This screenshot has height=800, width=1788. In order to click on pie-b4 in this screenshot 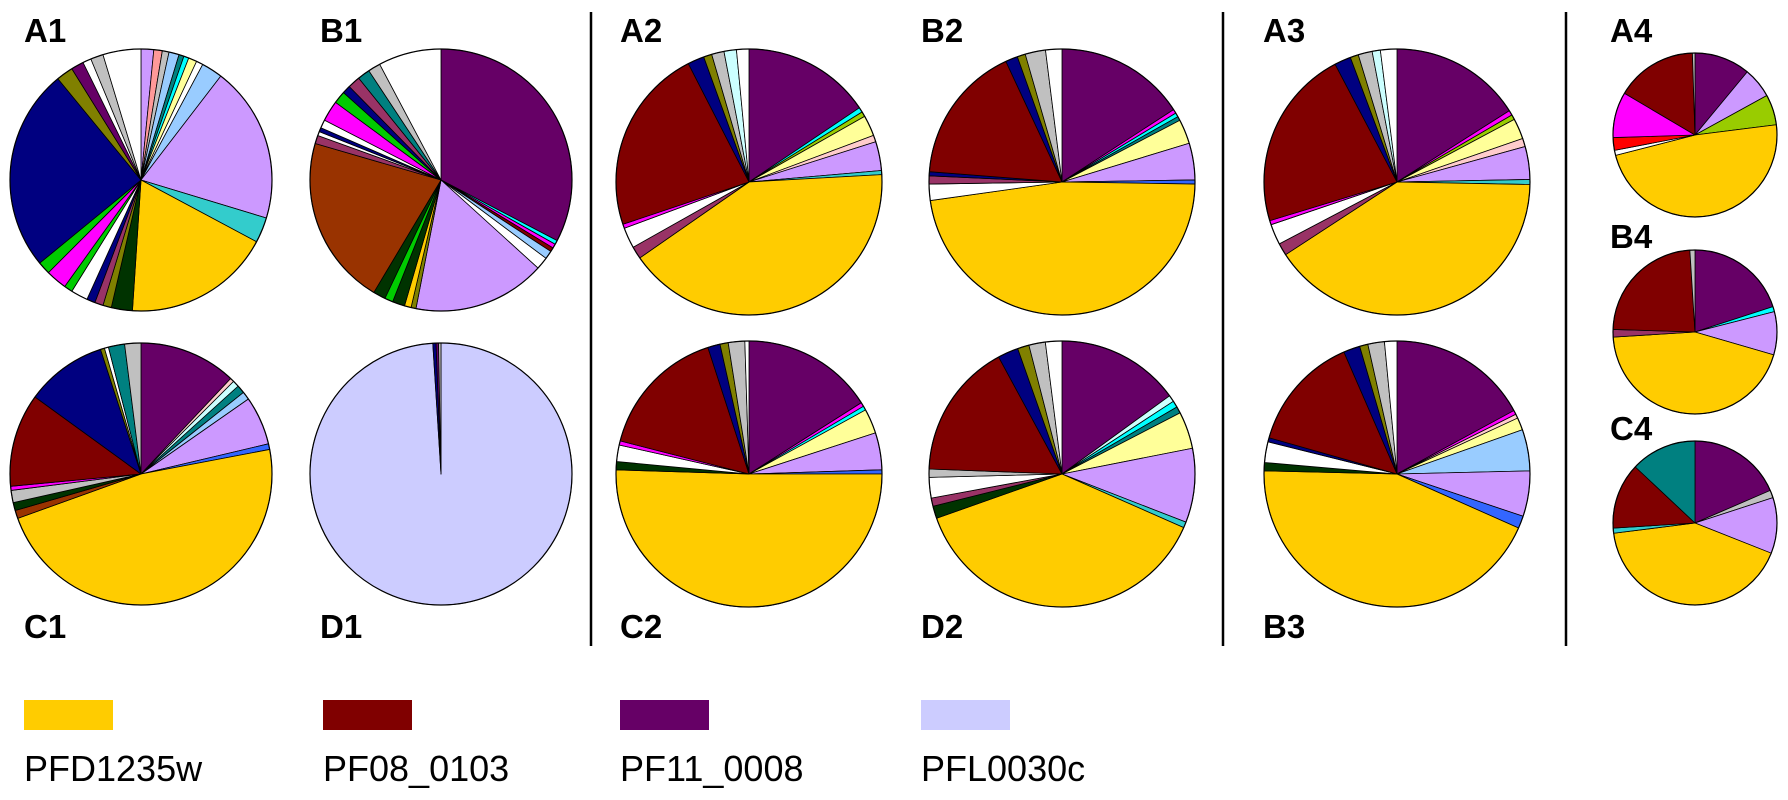, I will do `click(1695, 332)`.